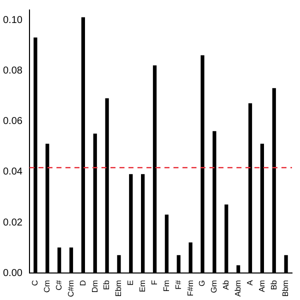  I want to click on y-tick-label: 0.00, so click(12, 273).